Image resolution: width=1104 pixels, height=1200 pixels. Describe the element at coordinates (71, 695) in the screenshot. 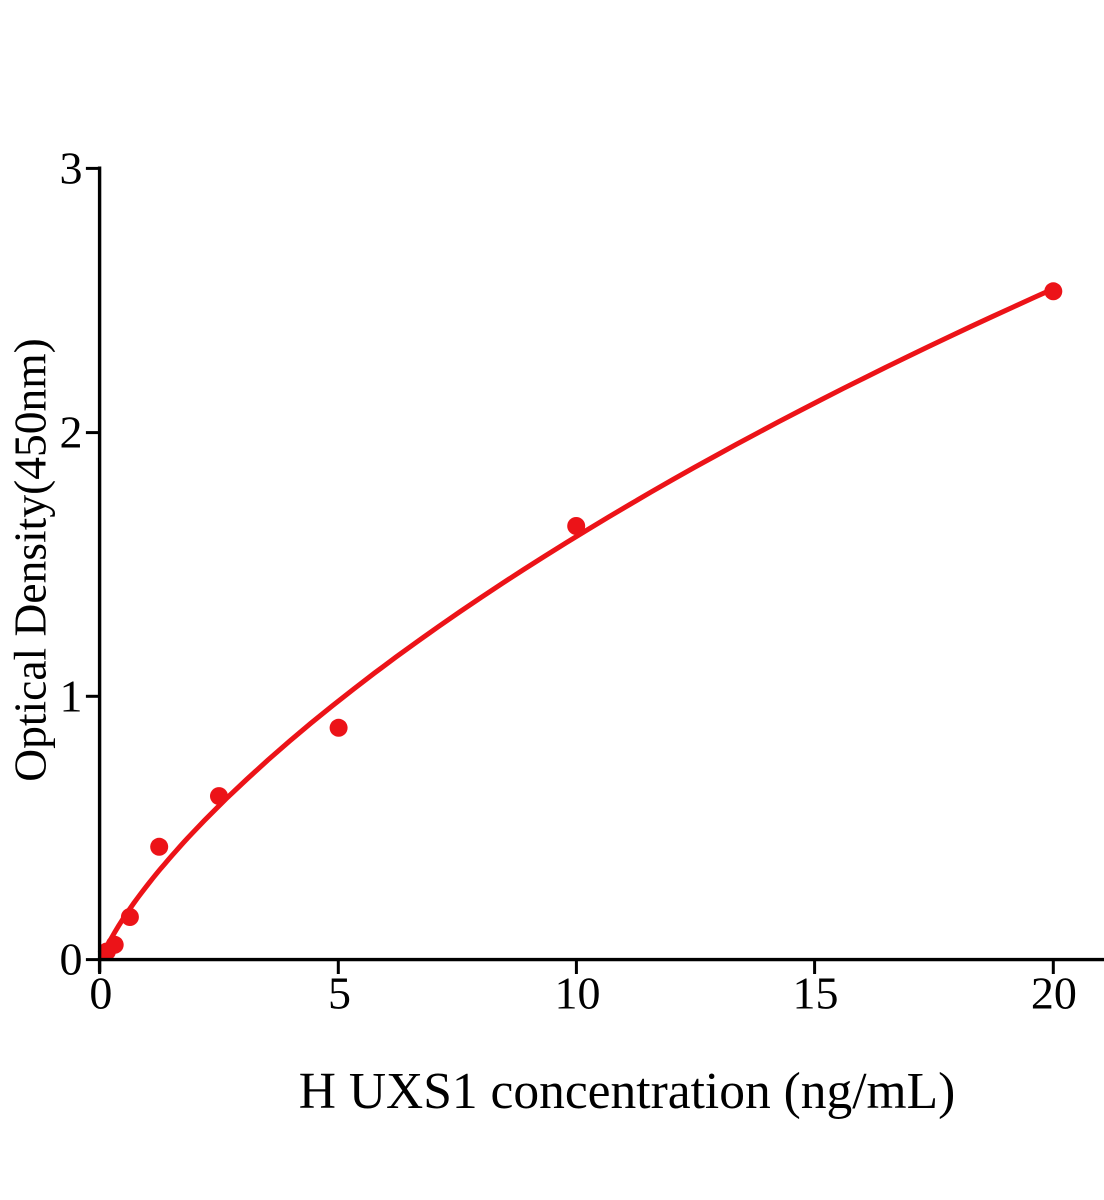

I see `svg-text: 1` at that location.